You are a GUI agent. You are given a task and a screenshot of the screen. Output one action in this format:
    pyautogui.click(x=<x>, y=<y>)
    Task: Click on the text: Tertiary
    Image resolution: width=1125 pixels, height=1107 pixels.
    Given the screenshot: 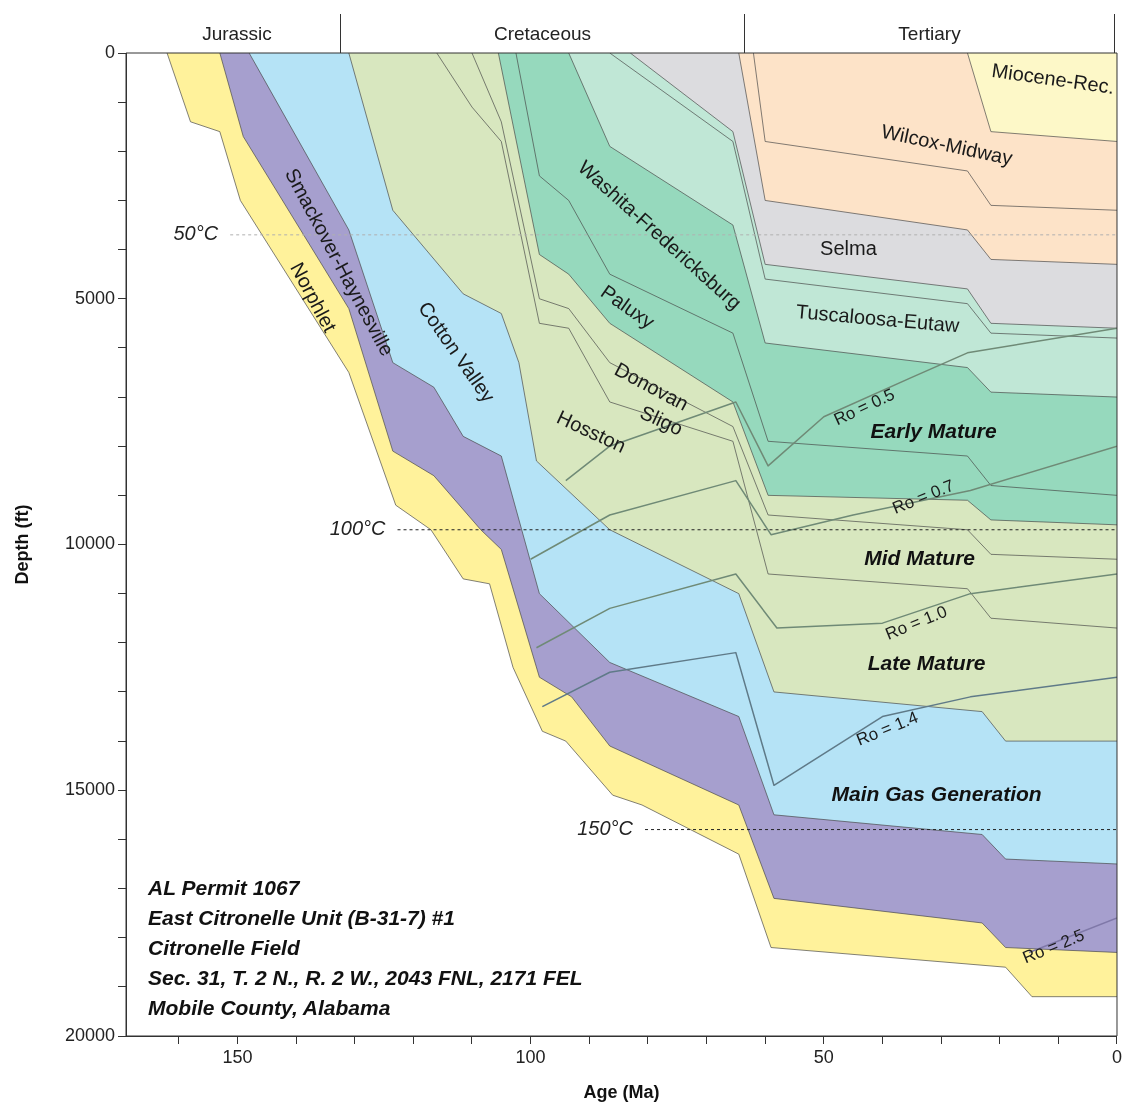 What is the action you would take?
    pyautogui.click(x=930, y=33)
    